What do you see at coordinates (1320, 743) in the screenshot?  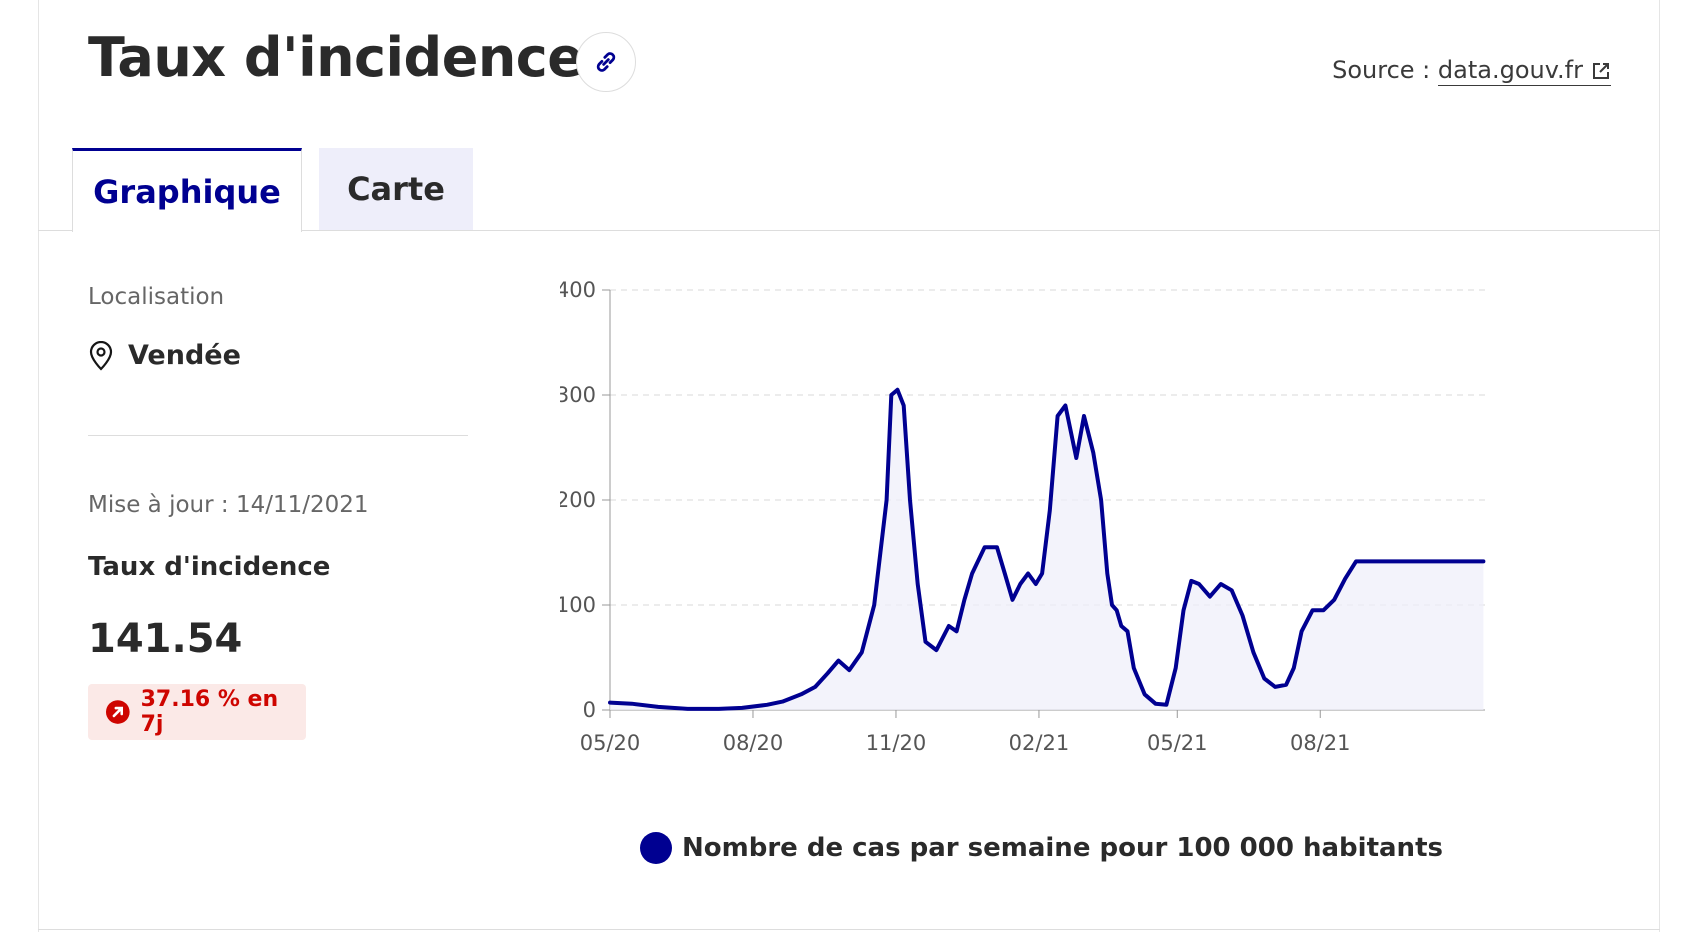 I see `x-tick-label: 08/21` at bounding box center [1320, 743].